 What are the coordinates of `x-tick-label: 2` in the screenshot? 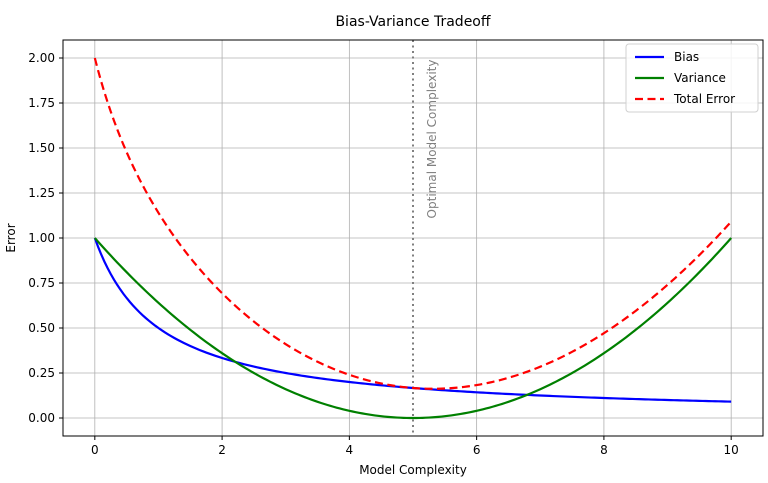 It's located at (222, 450).